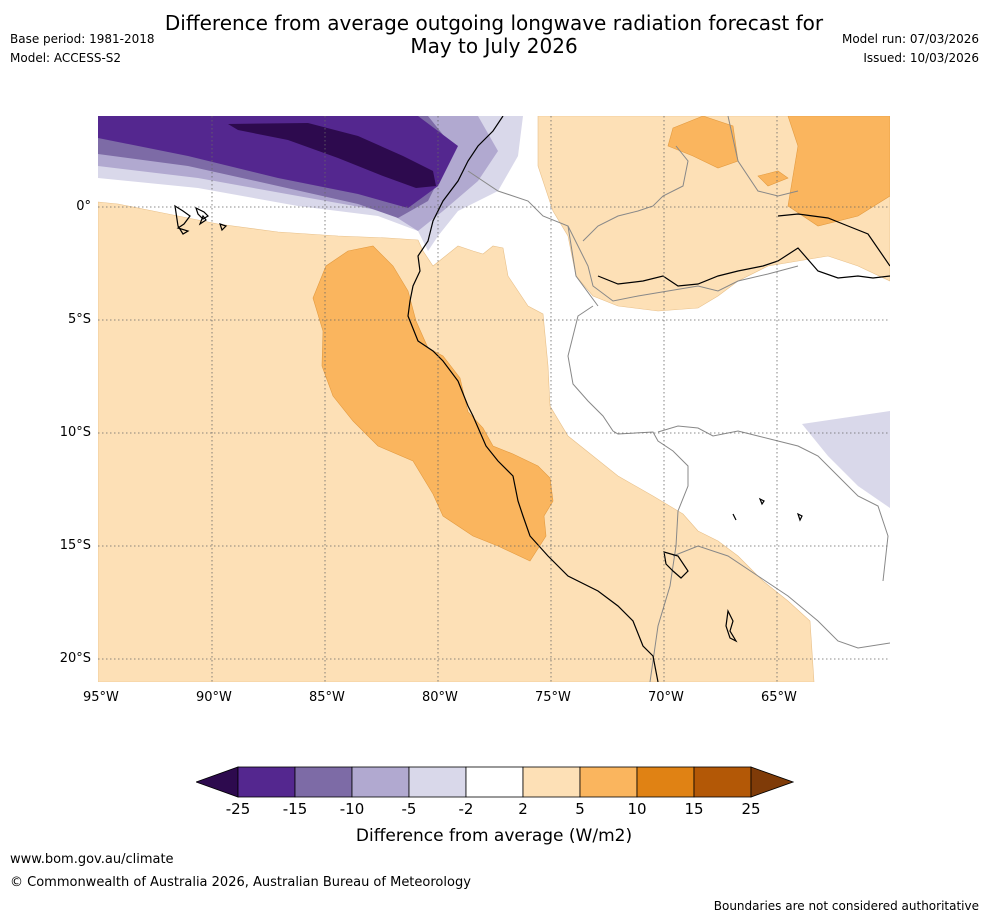  I want to click on colorbar-extend-low, so click(217, 782).